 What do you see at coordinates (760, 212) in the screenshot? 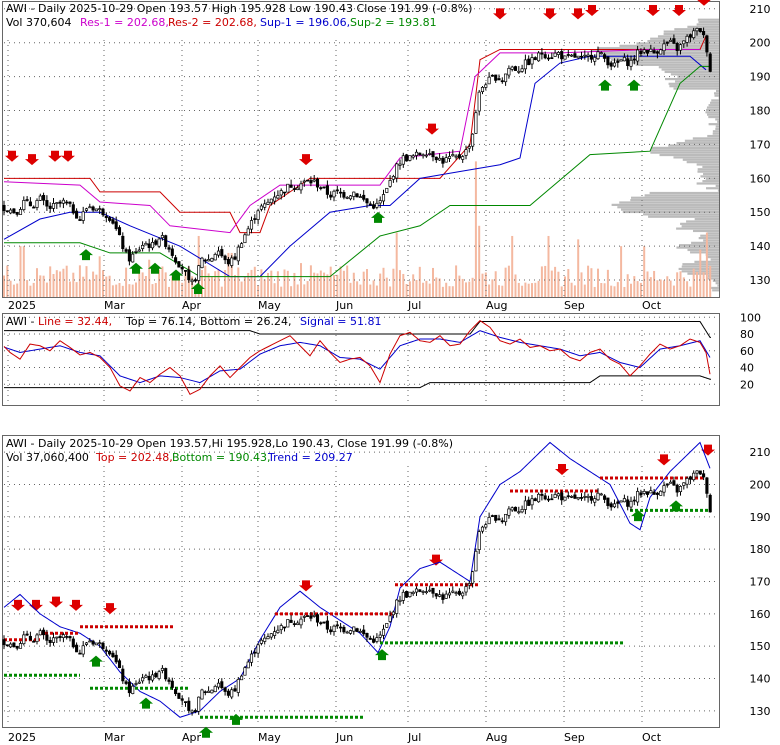
I see `price-y-tick: 150` at bounding box center [760, 212].